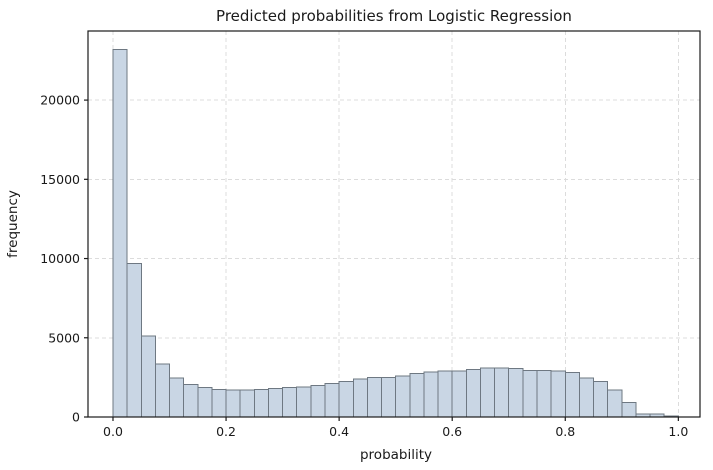 This screenshot has width=713, height=470. What do you see at coordinates (60, 258) in the screenshot?
I see `y-tick-label: 10000` at bounding box center [60, 258].